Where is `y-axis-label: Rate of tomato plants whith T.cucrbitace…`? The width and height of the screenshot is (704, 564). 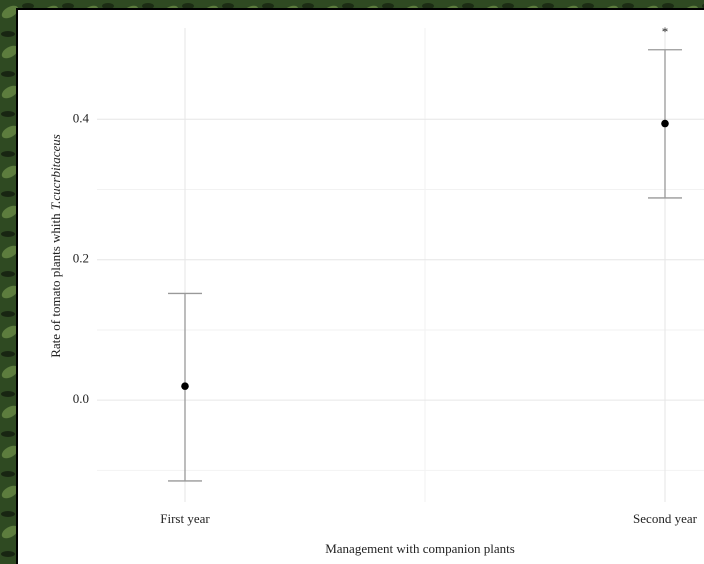
y-axis-label: Rate of tomato plants whith T.cucrbitace… is located at coordinates (55, 246).